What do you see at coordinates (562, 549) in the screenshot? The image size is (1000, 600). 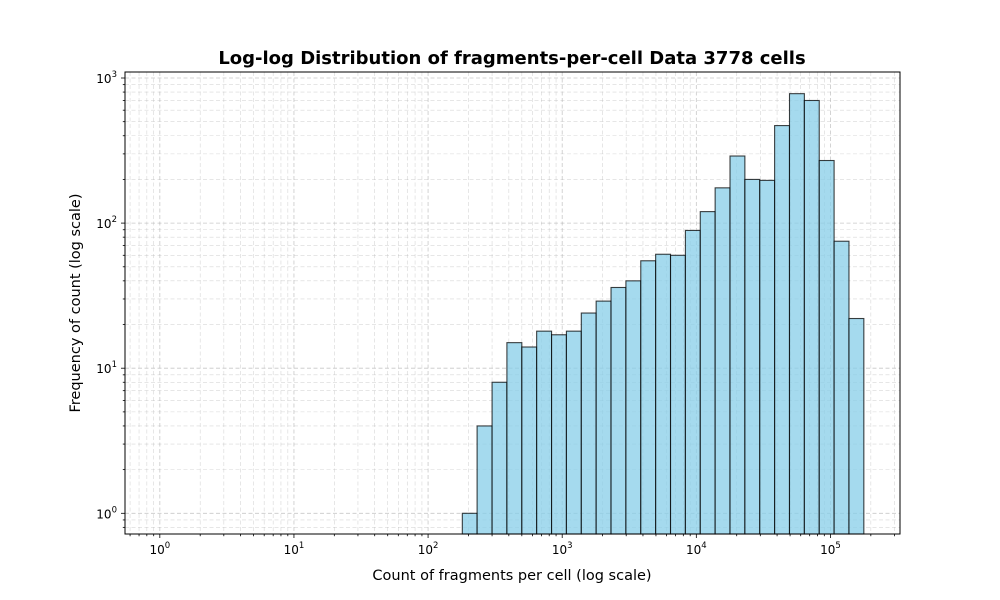 I see `x-tick-label: 10³` at bounding box center [562, 549].